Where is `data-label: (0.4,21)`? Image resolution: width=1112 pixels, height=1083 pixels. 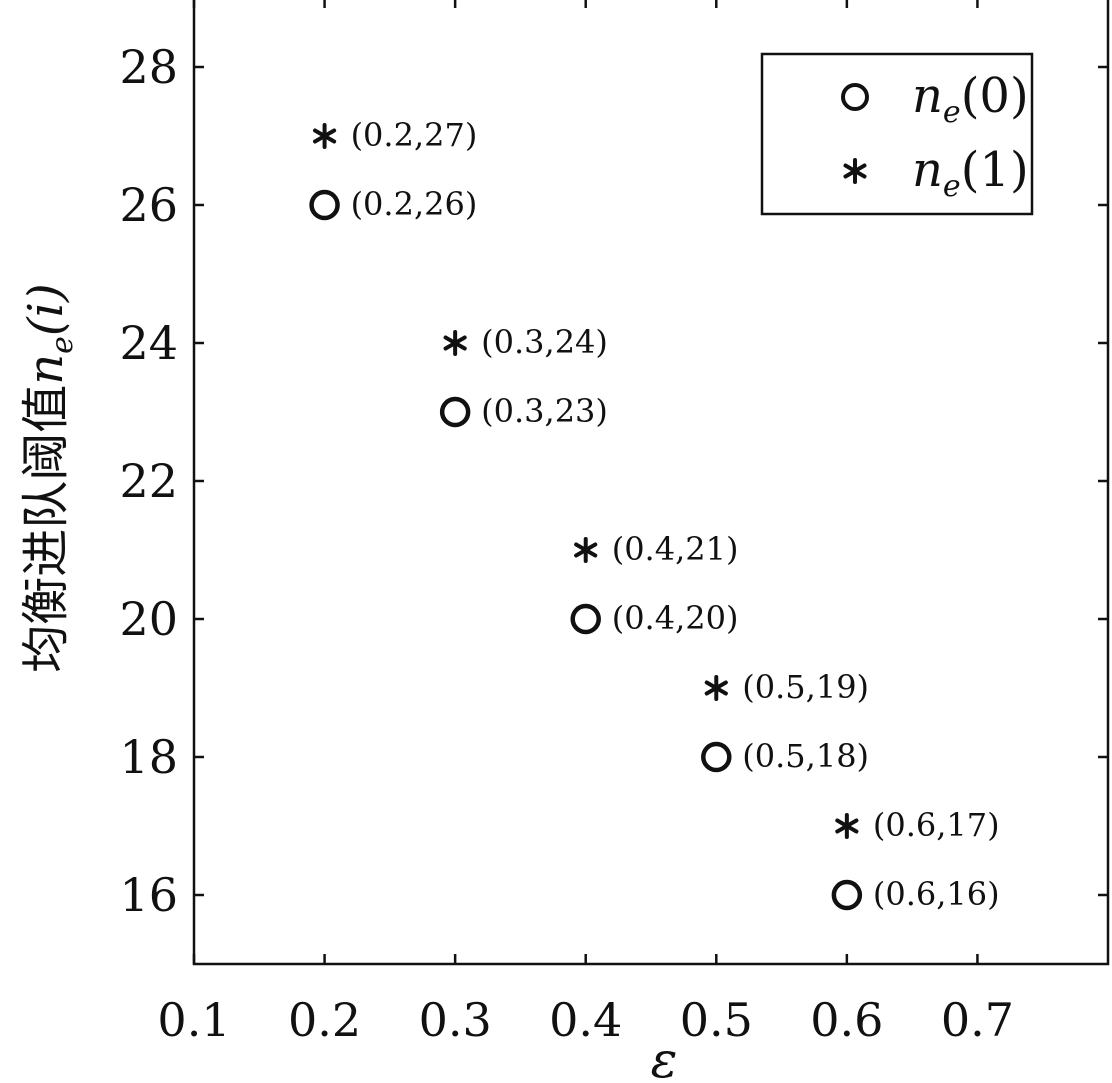
data-label: (0.4,21) is located at coordinates (675, 549).